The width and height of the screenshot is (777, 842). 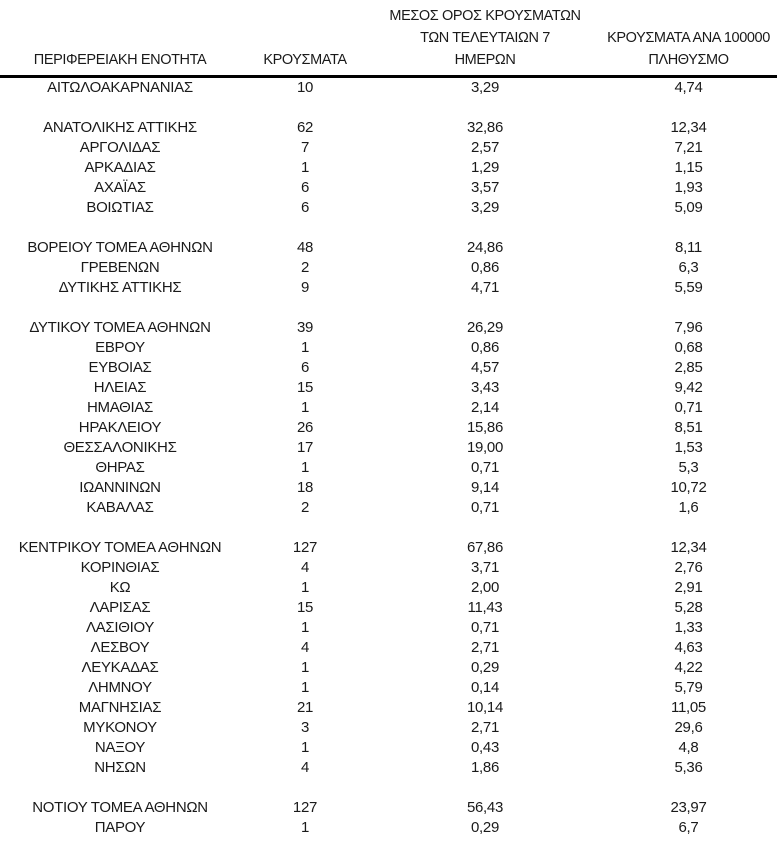 I want to click on table-row: ΜΑΓΝΗΣΙΑΣ 21 10,14 11,05, so click(x=388, y=708).